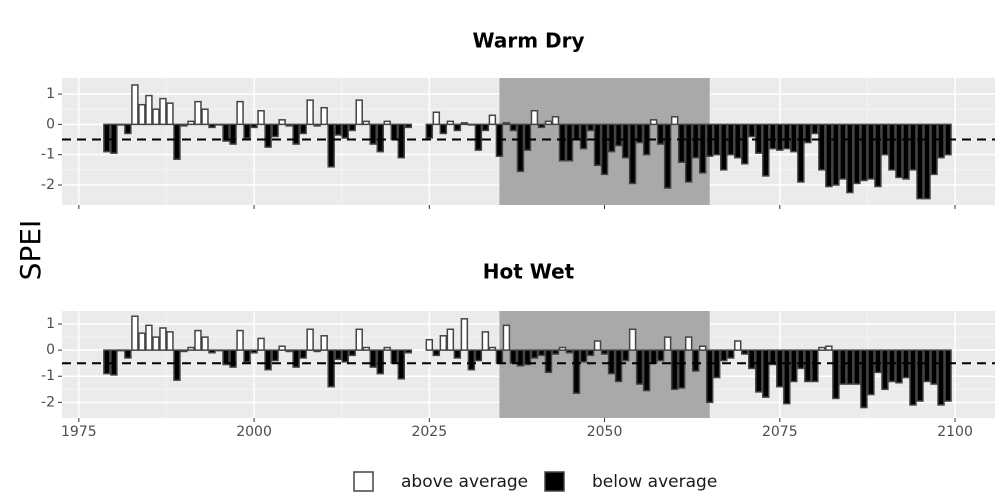 Image resolution: width=1000 pixels, height=500 pixels. I want to click on y-tick-label: 1, so click(50, 324).